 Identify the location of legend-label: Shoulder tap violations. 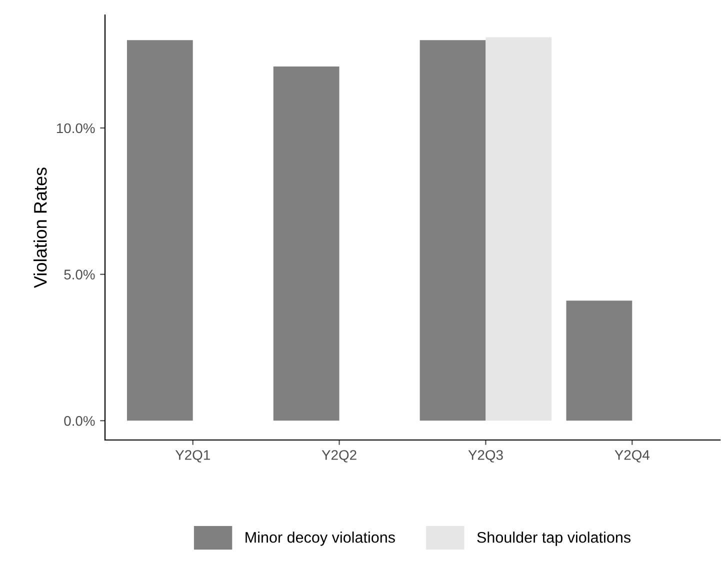
(554, 539).